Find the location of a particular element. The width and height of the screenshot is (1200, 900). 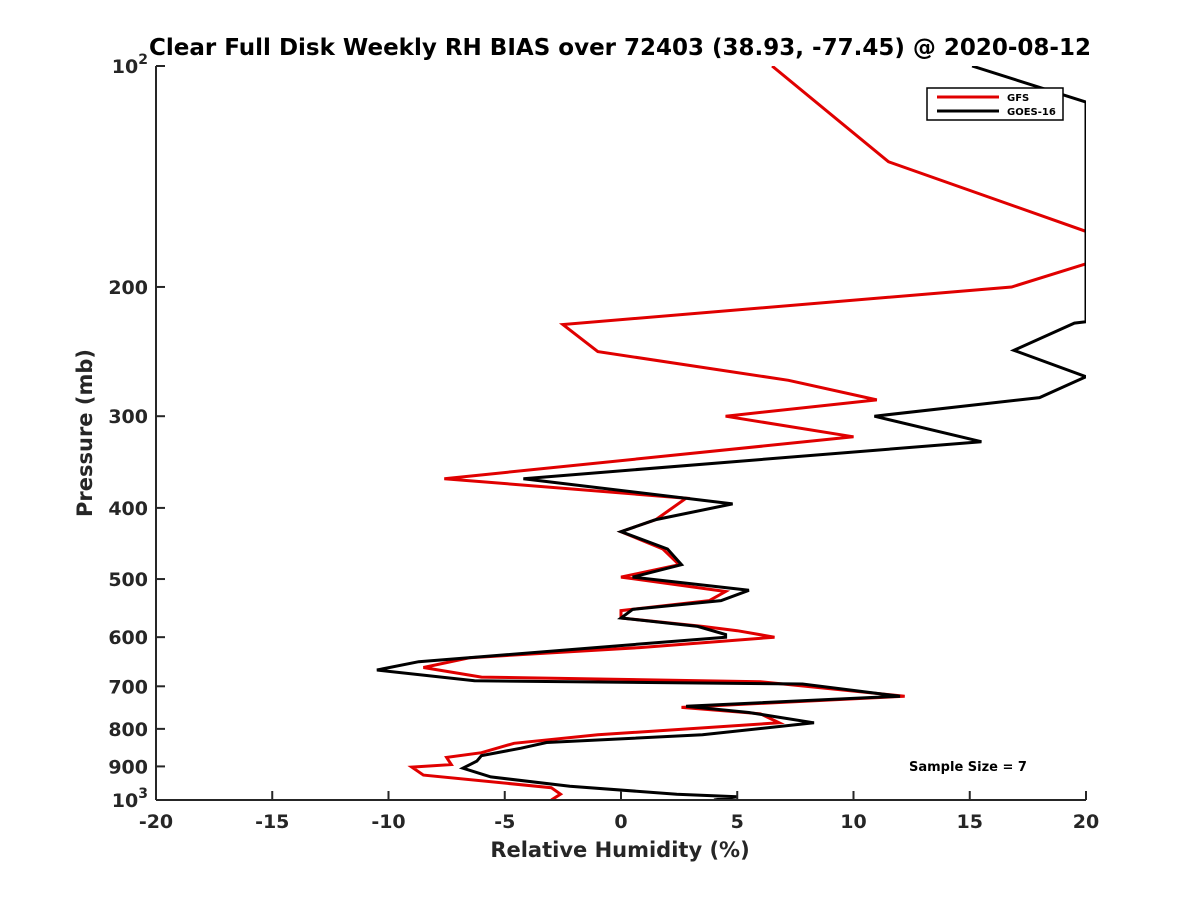

x-tick-label: 0 is located at coordinates (620, 822).